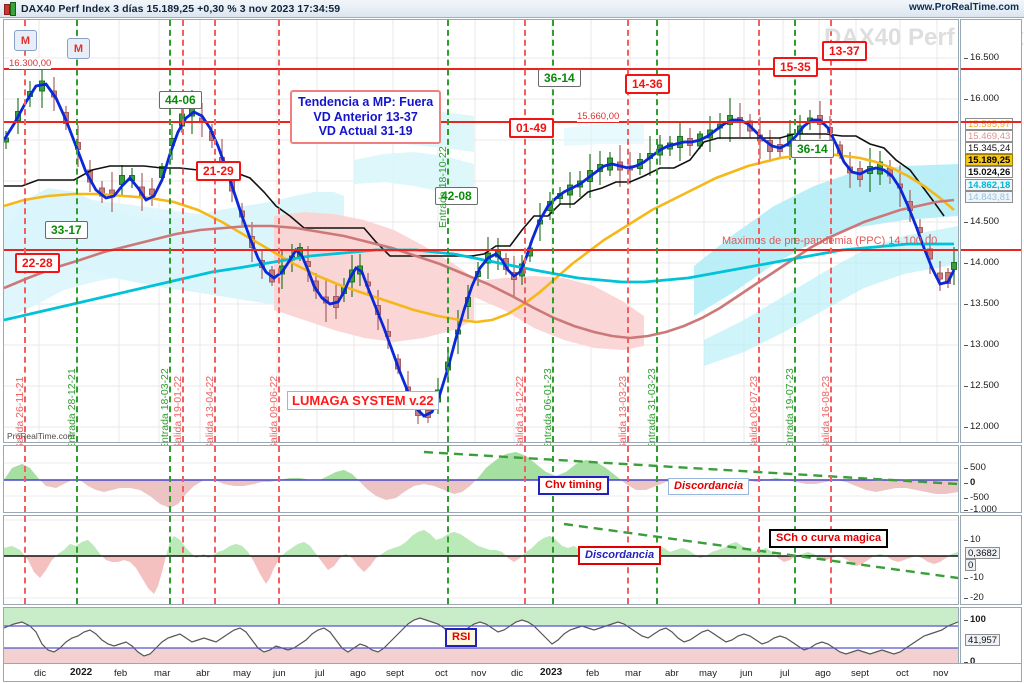 This screenshot has width=1024, height=683. I want to click on price-value-15595: 15.595,97, so click(989, 124).